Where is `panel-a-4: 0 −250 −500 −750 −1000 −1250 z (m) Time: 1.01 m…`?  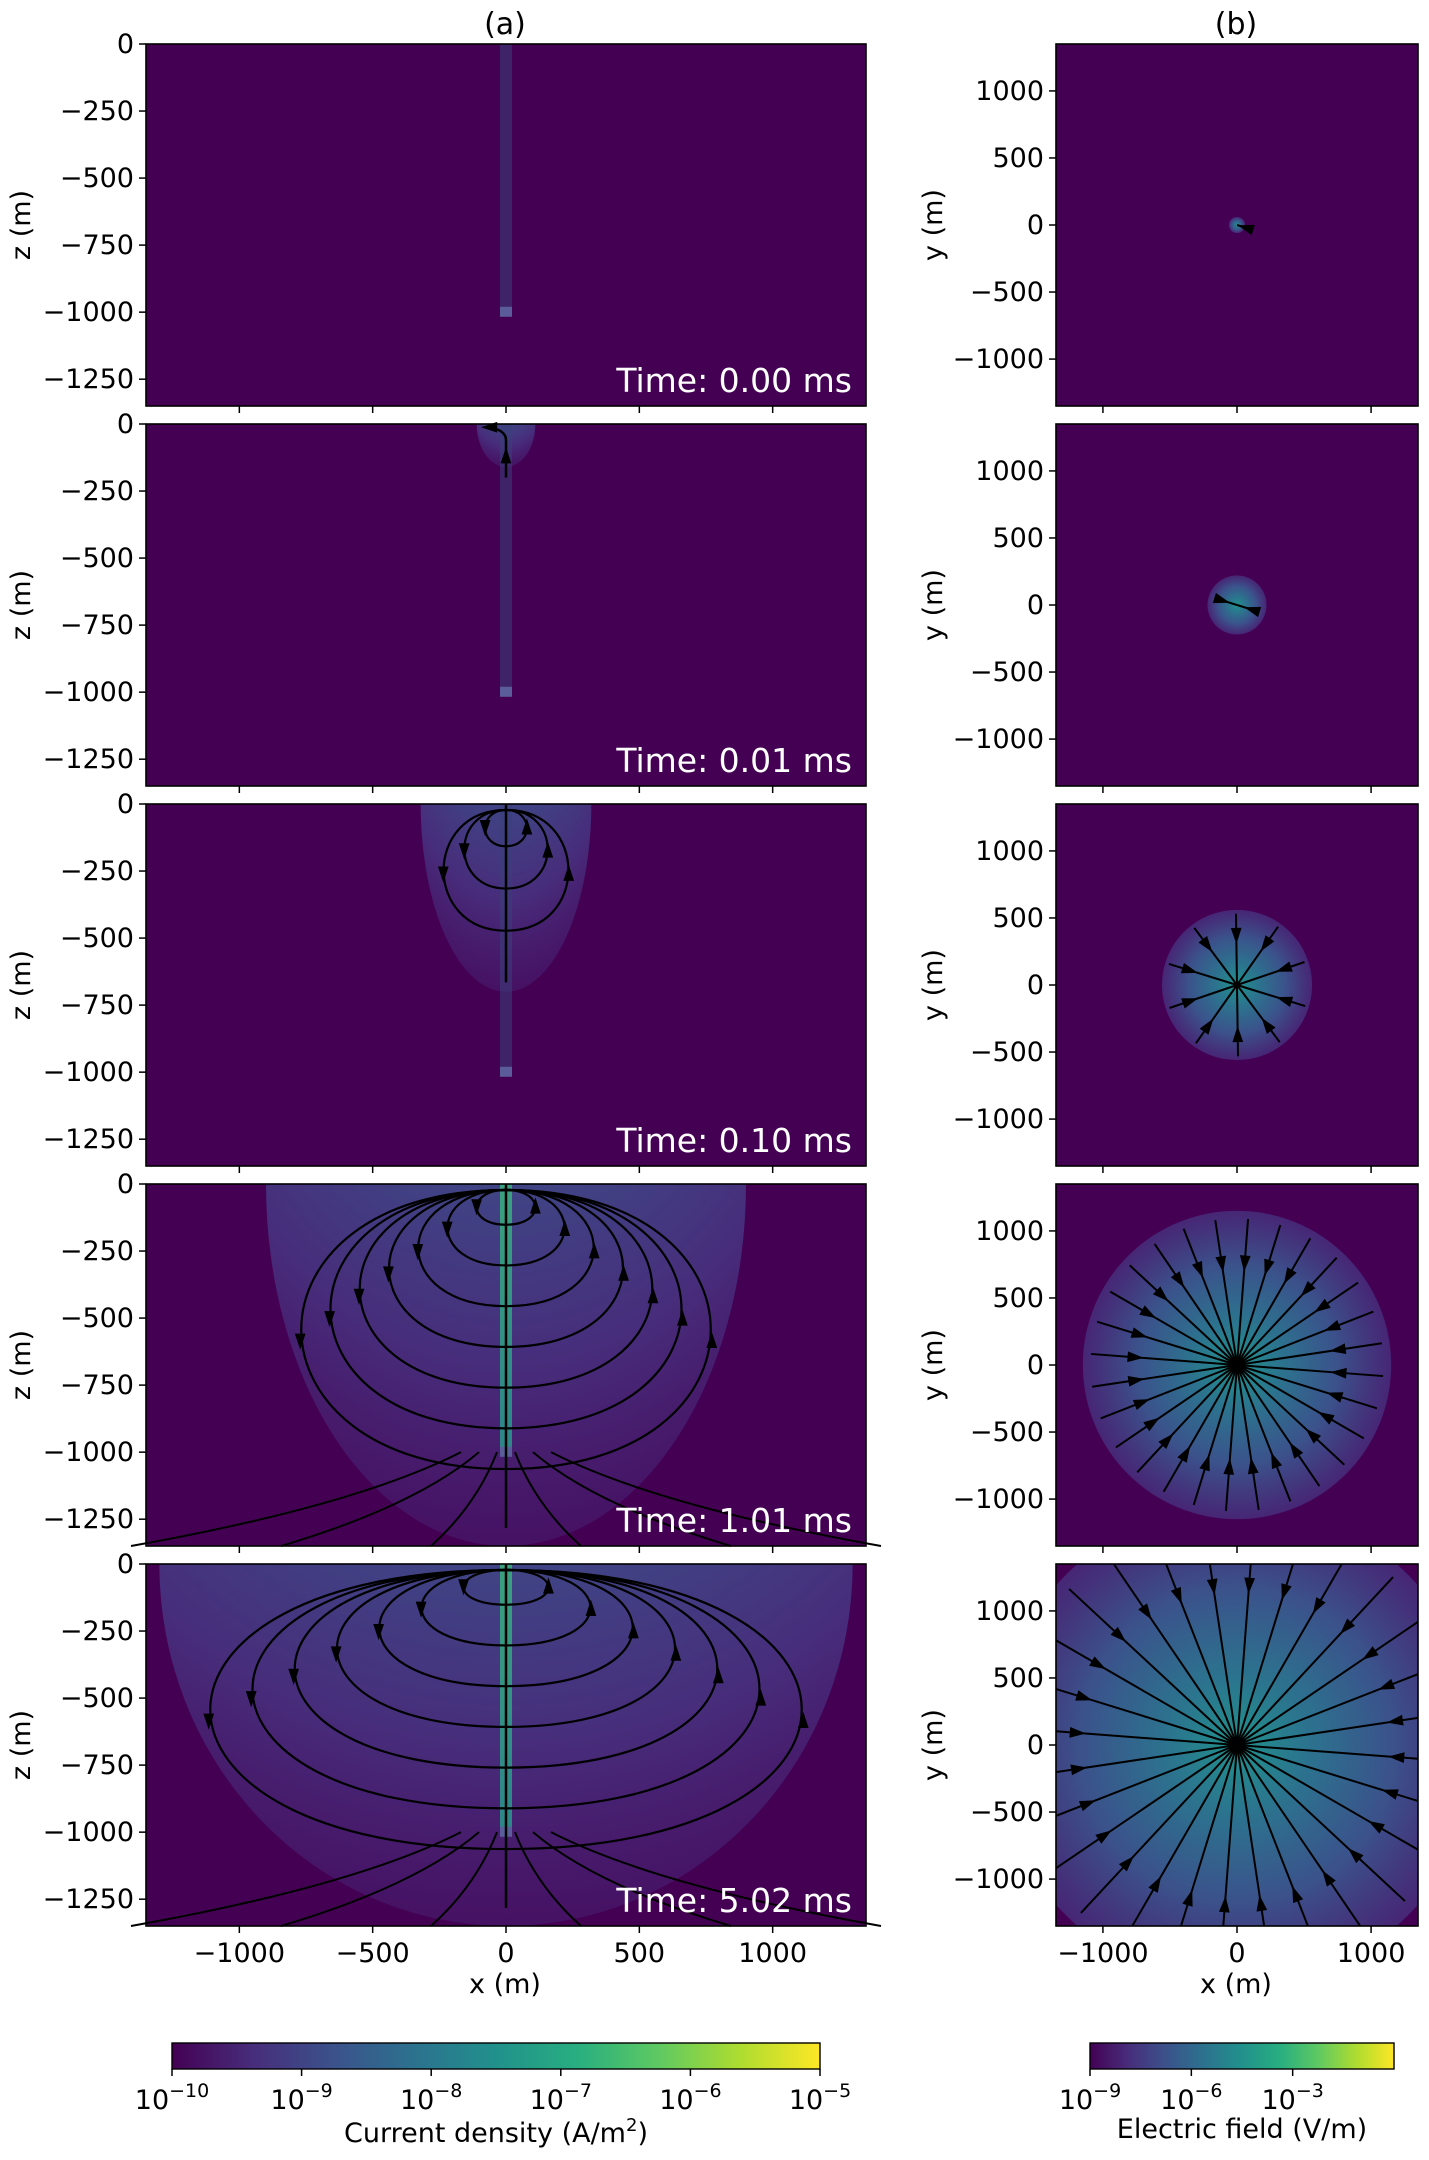
panel-a-4: 0 −250 −500 −750 −1000 −1250 z (m) Time: 1.01 m… is located at coordinates (444, 1361).